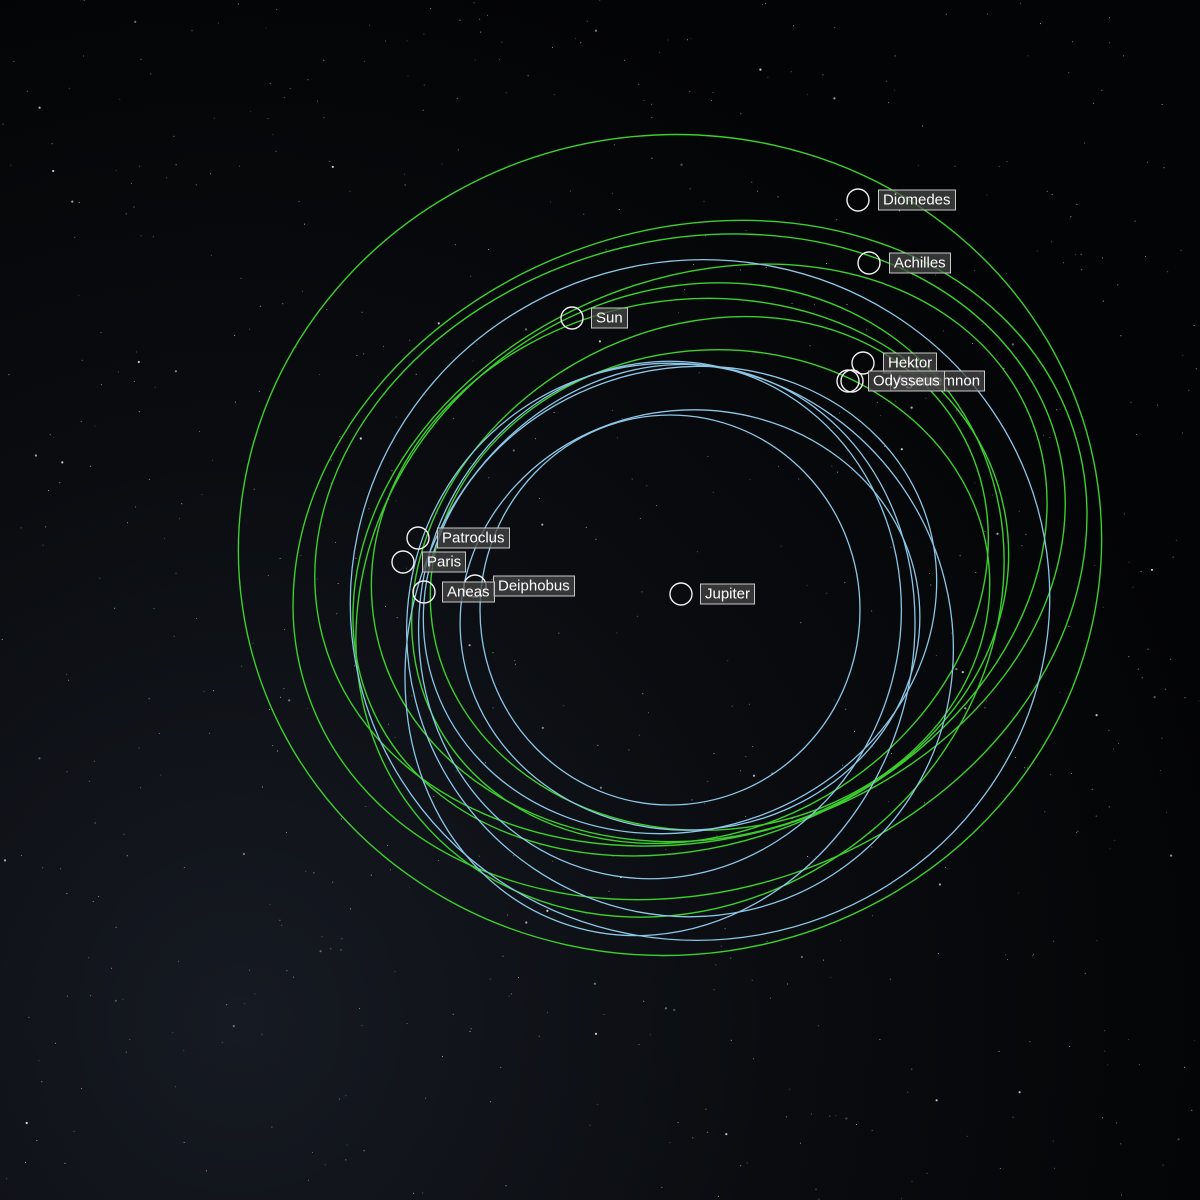 This screenshot has width=1200, height=1200. I want to click on body-label: Odysseus, so click(906, 381).